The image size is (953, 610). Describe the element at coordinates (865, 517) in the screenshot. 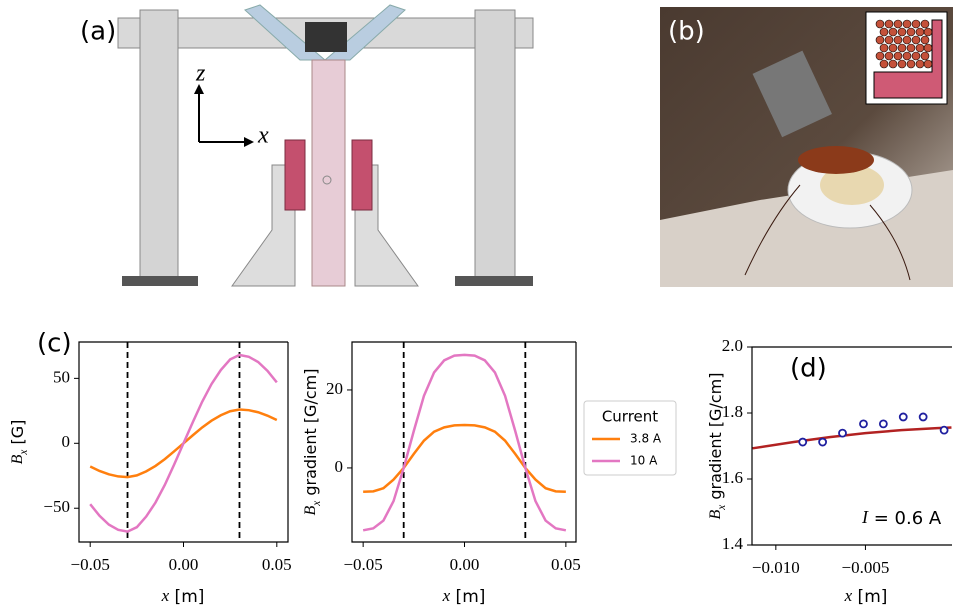

I see `label-part: I` at that location.